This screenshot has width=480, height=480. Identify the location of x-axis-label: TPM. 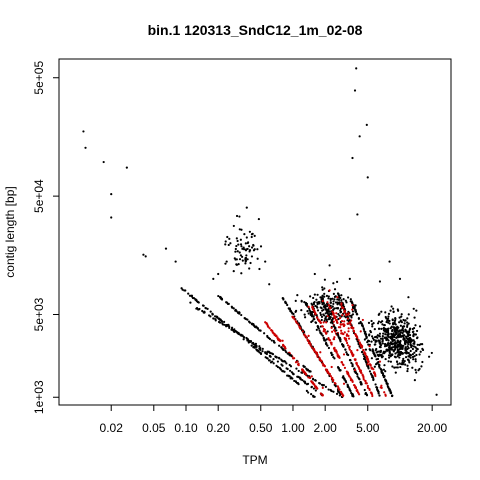
(254, 460).